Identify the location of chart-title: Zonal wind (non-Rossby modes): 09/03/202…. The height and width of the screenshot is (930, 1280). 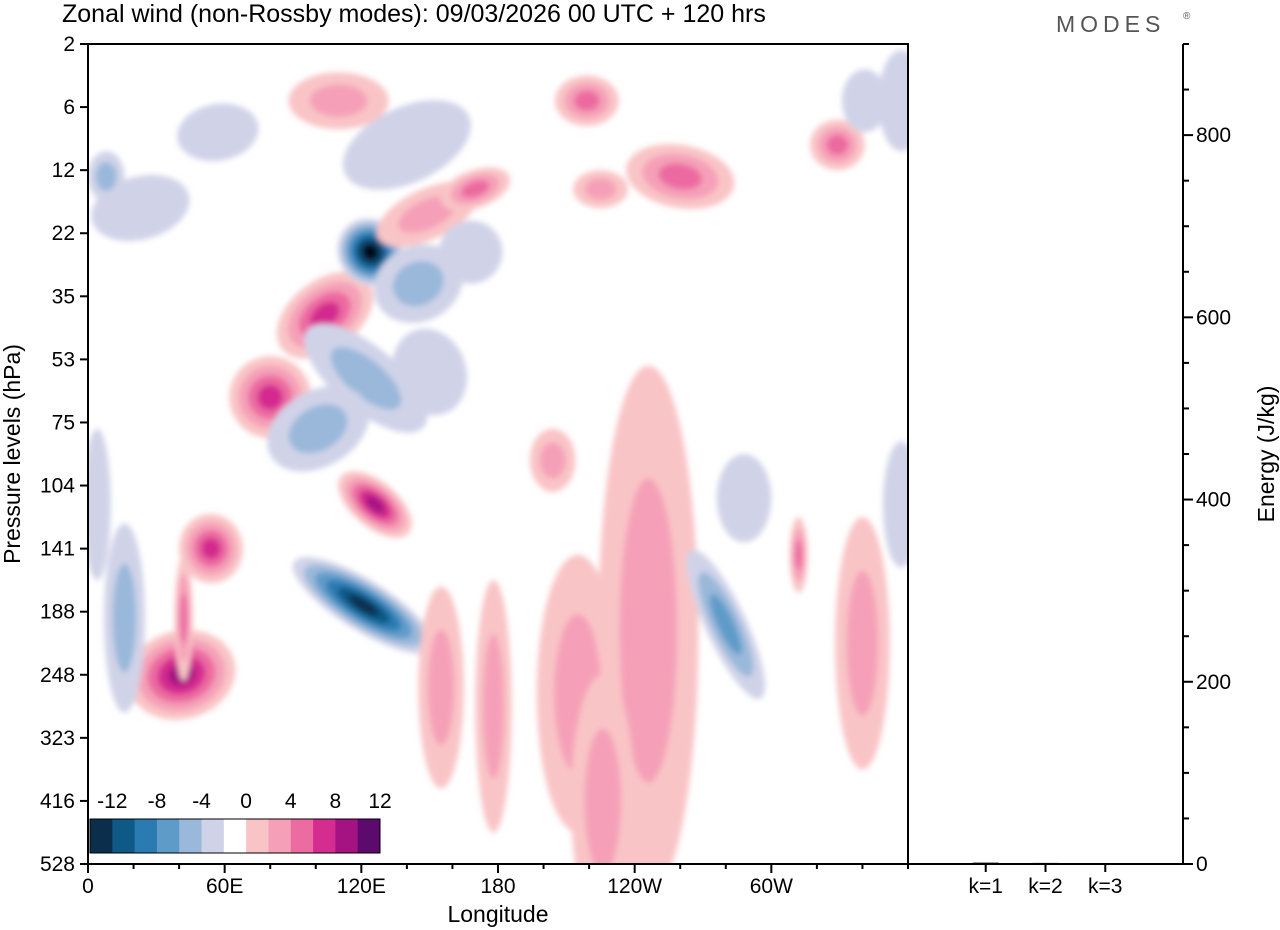
(414, 14).